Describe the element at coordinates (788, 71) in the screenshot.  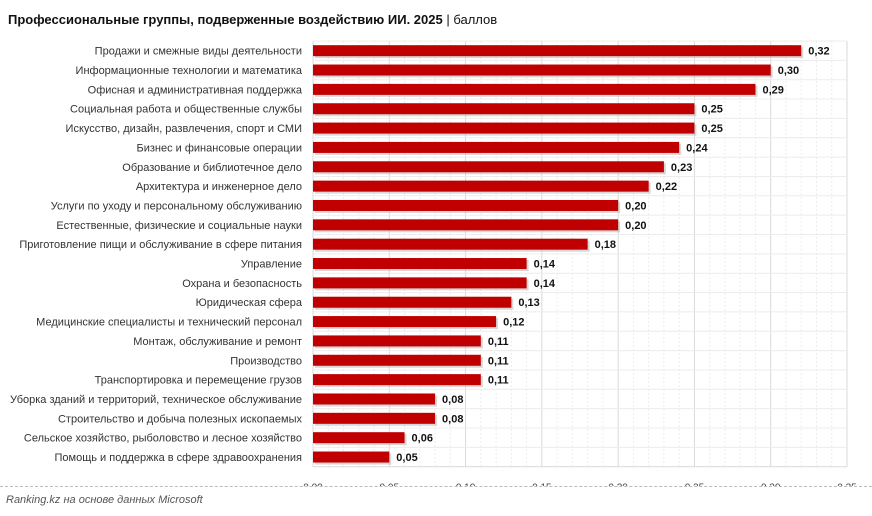
I see `data-label: 0,30` at that location.